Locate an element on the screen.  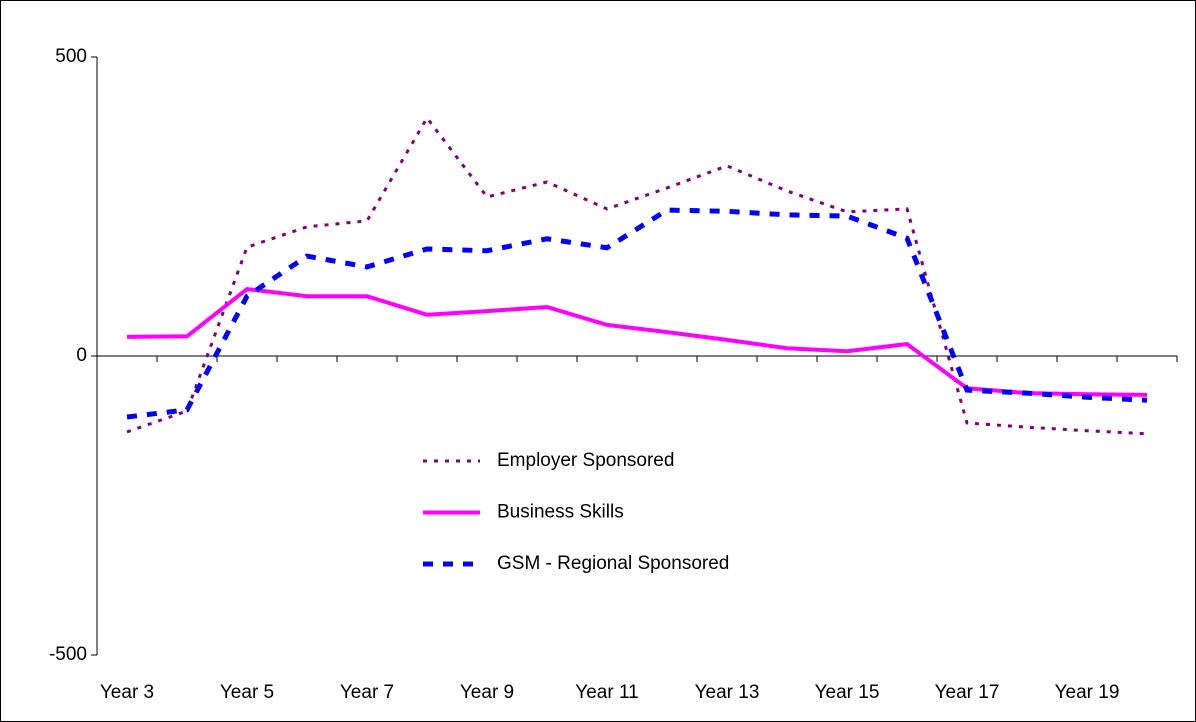
x-tick-label: Year 3 is located at coordinates (127, 692).